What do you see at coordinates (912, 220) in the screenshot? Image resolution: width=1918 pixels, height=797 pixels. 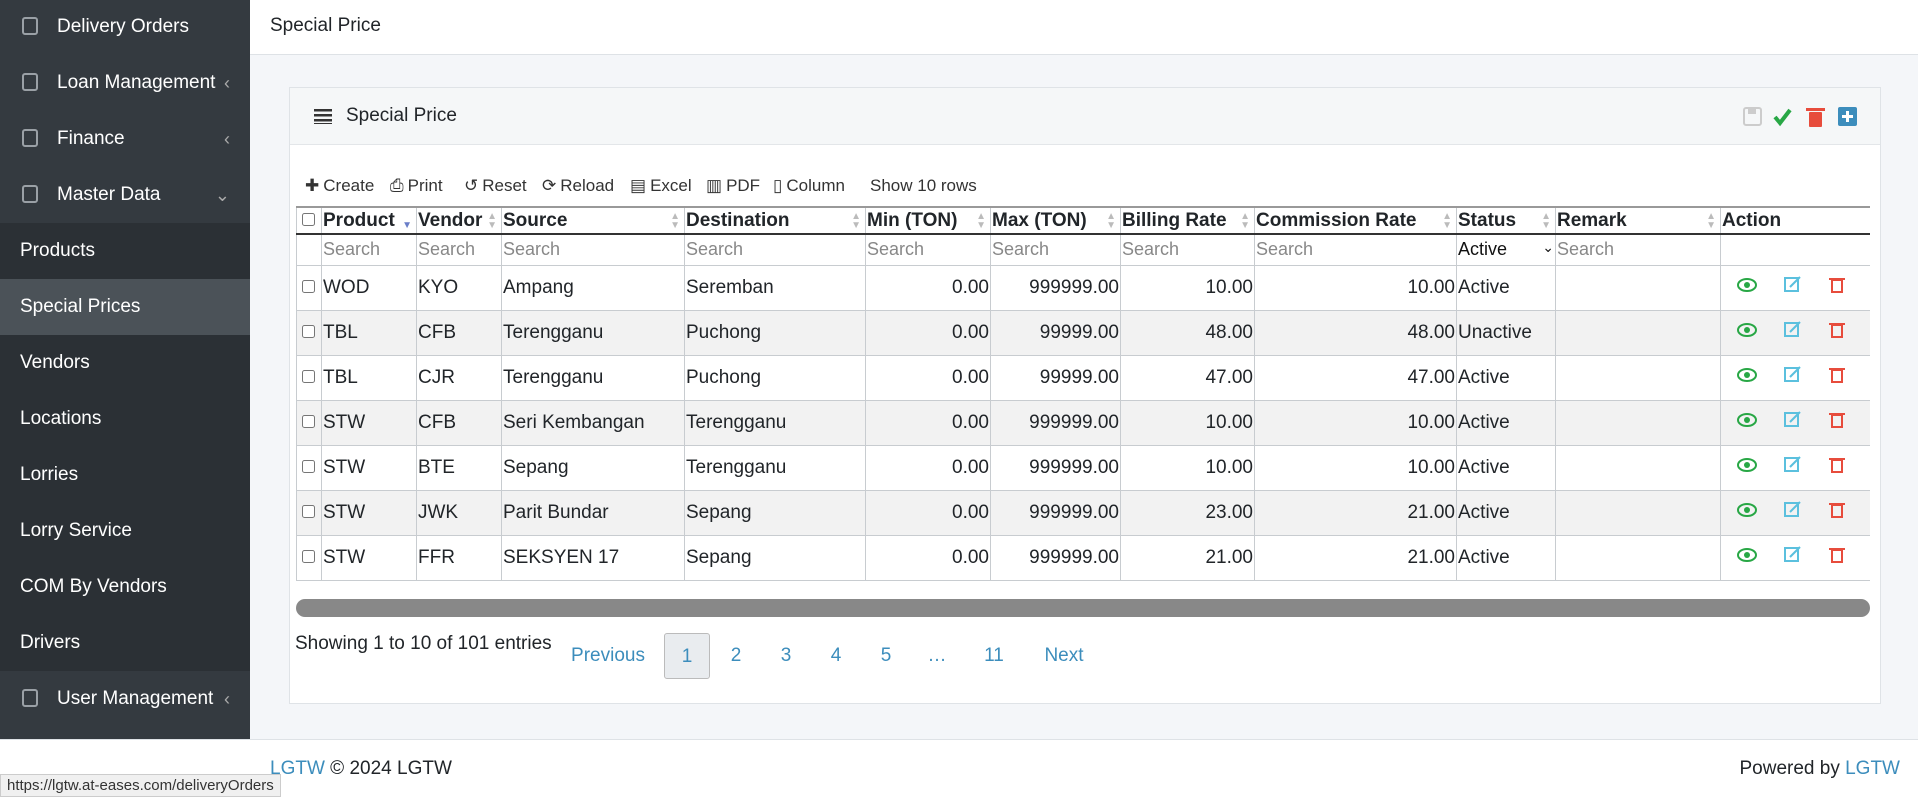 I see `column-label: Min (TON)` at bounding box center [912, 220].